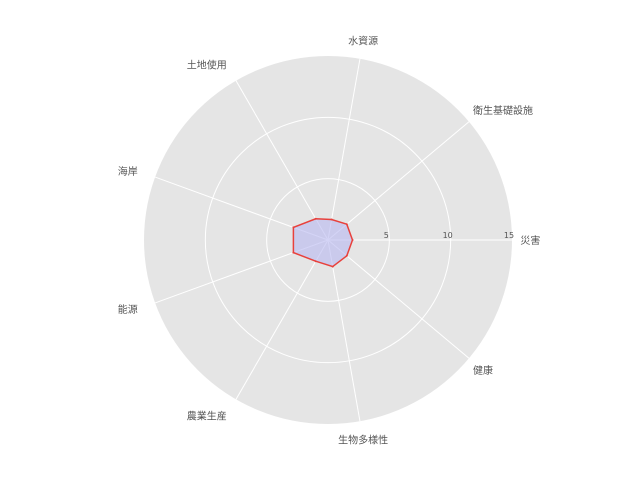 This screenshot has width=640, height=480. Describe the element at coordinates (503, 110) in the screenshot. I see `axis-label-1: 衛生基礎設施` at that location.